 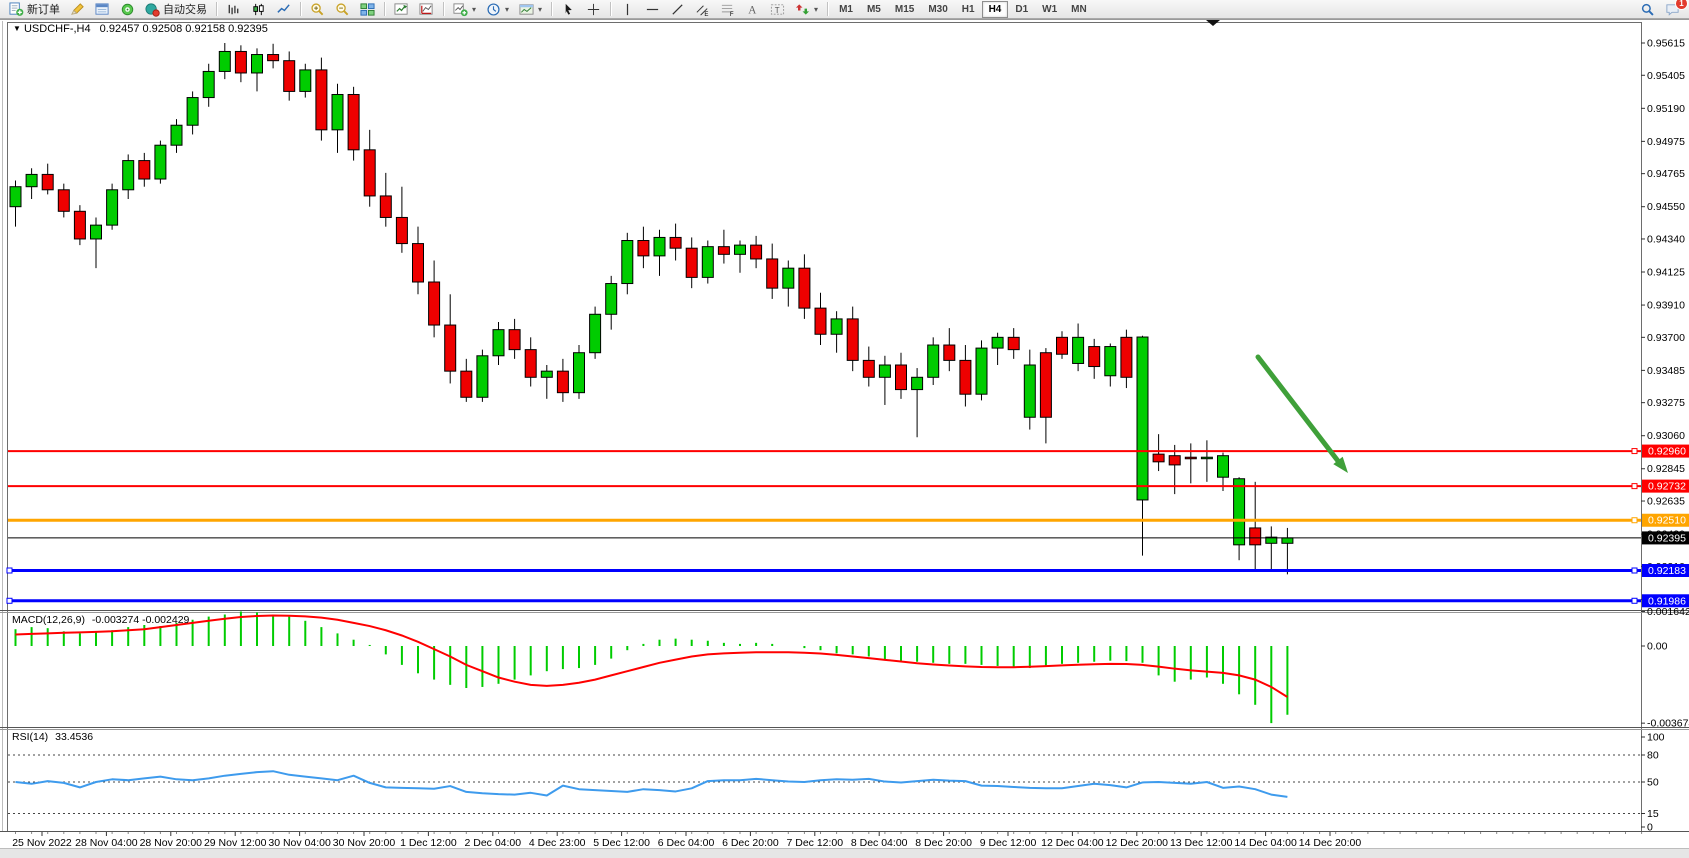 What do you see at coordinates (317, 9) in the screenshot?
I see `zoom-in-icon` at bounding box center [317, 9].